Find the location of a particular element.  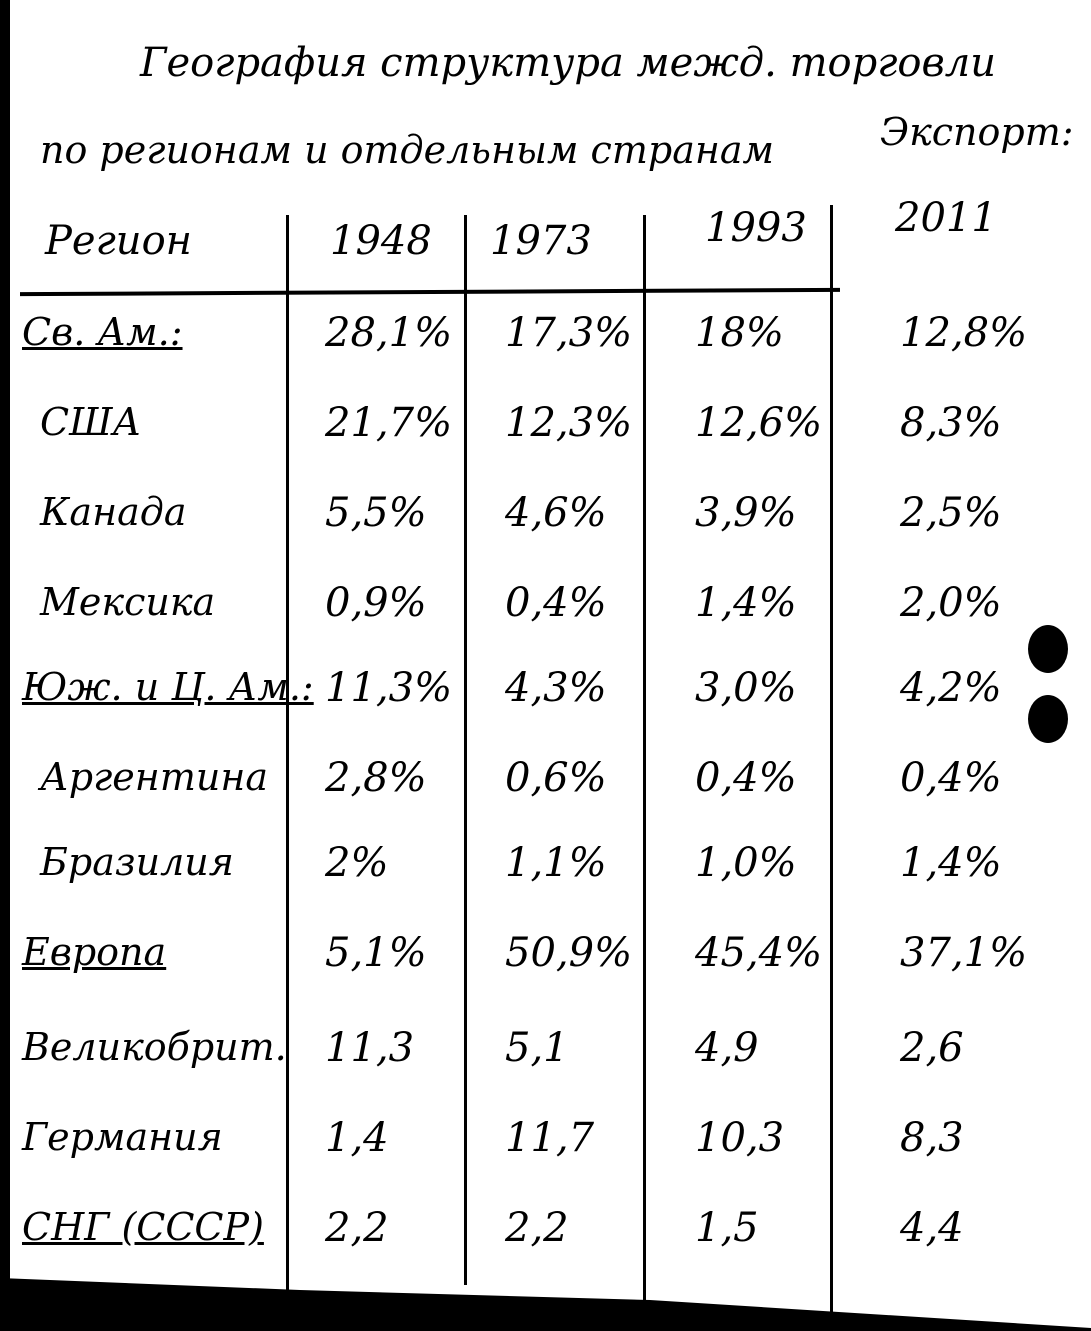

table-cell: 2,8% is located at coordinates (376, 778).